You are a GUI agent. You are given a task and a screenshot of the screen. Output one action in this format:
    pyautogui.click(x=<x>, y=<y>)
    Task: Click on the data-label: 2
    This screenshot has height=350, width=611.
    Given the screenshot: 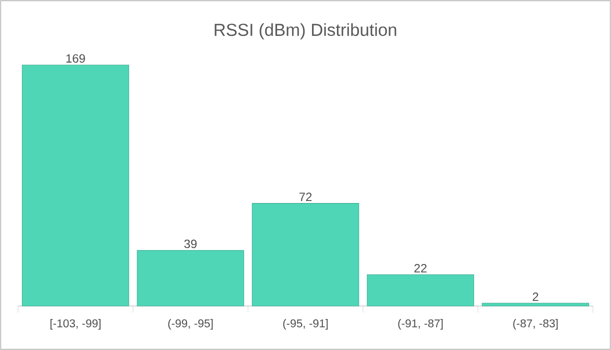 What is the action you would take?
    pyautogui.click(x=535, y=296)
    